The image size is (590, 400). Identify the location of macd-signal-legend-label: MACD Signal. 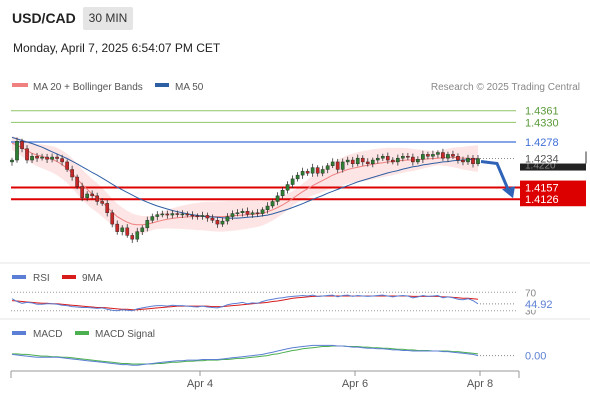
(125, 334).